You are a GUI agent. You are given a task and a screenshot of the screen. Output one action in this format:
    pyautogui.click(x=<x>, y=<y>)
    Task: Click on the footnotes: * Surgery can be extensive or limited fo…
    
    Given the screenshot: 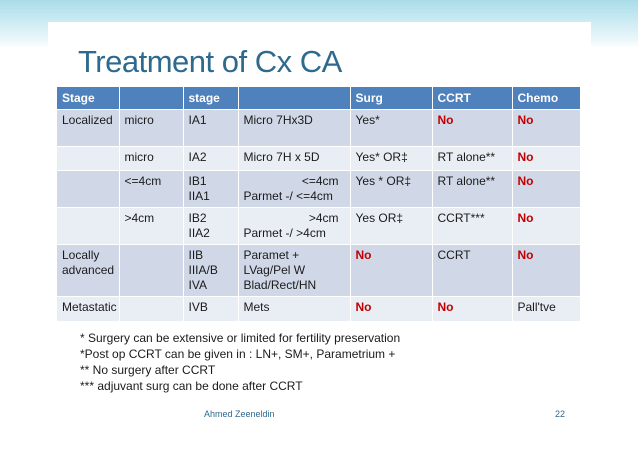 What is the action you would take?
    pyautogui.click(x=240, y=362)
    